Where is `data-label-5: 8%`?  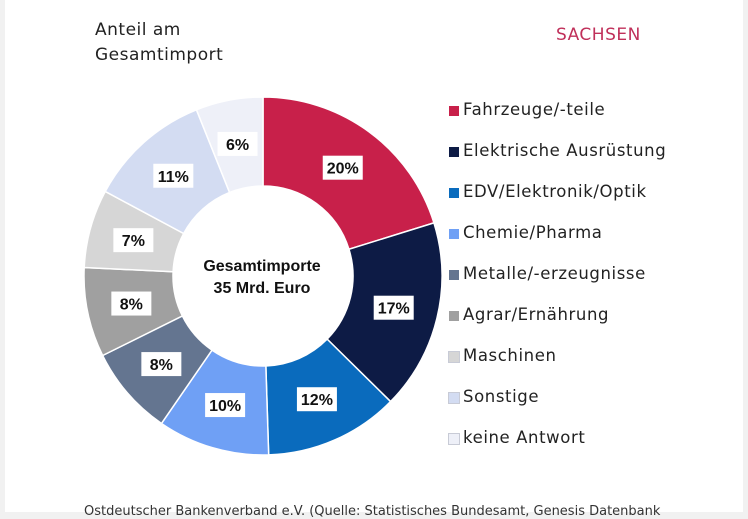 data-label-5: 8% is located at coordinates (131, 305).